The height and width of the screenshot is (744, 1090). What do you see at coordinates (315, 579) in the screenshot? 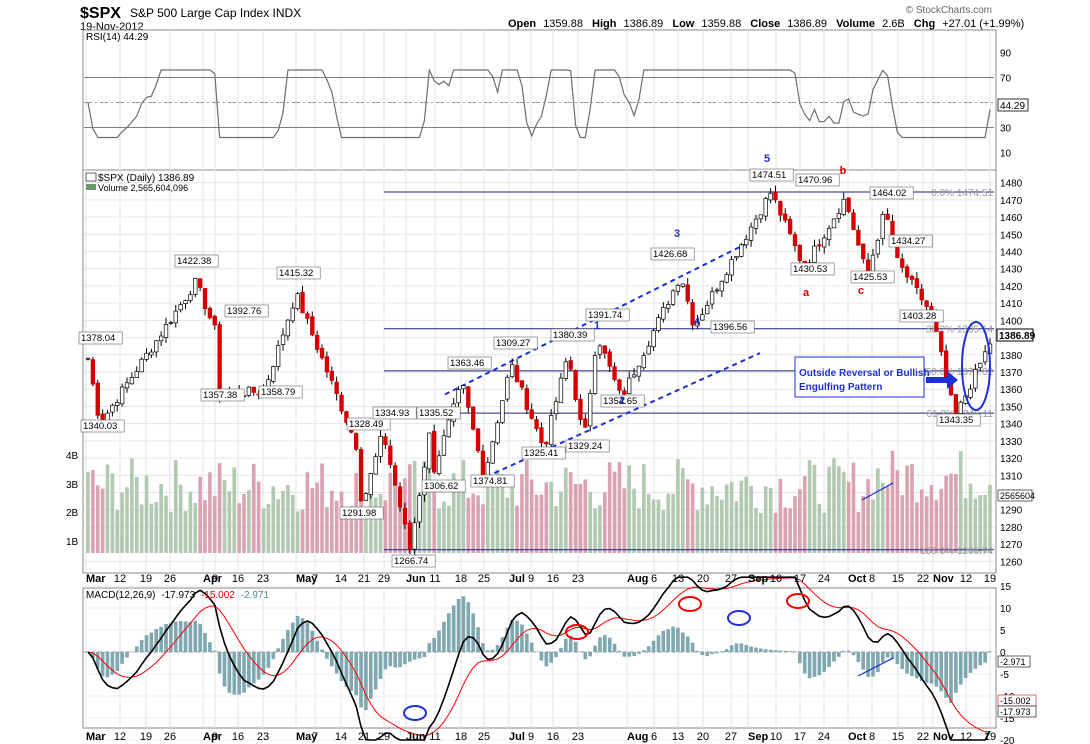
I see `x-tick-label: 7` at bounding box center [315, 579].